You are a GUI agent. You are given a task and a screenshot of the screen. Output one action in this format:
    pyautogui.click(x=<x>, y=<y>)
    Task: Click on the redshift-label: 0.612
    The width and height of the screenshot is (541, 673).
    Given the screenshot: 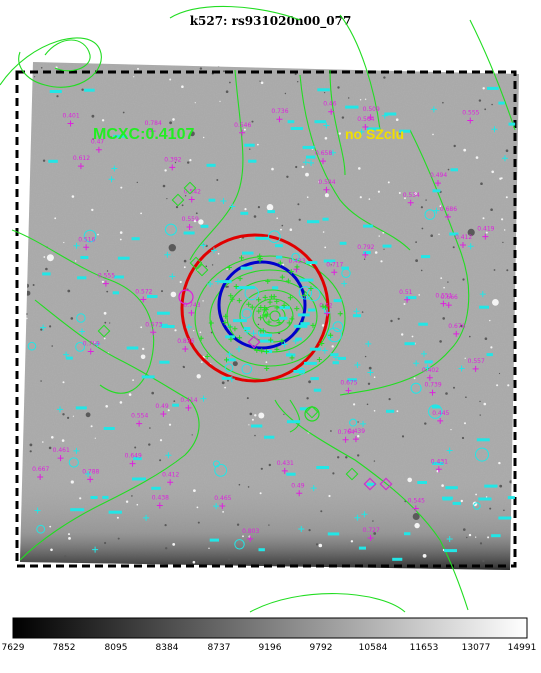 What is the action you would take?
    pyautogui.click(x=81, y=158)
    